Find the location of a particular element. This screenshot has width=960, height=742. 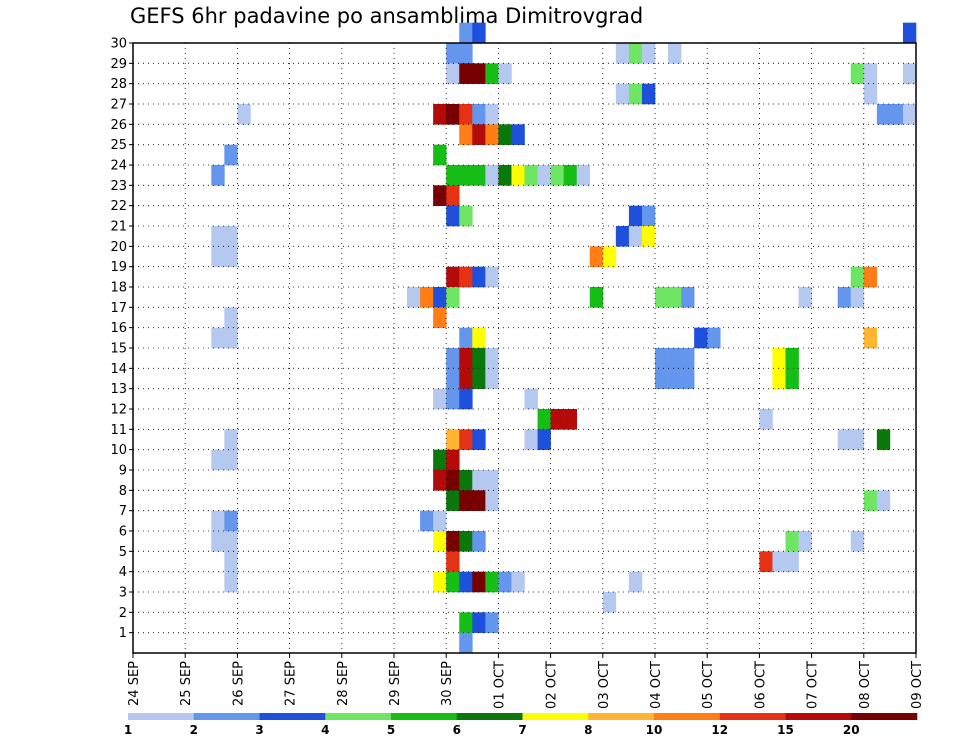

x-tick-label: 25 SEP is located at coordinates (186, 683).